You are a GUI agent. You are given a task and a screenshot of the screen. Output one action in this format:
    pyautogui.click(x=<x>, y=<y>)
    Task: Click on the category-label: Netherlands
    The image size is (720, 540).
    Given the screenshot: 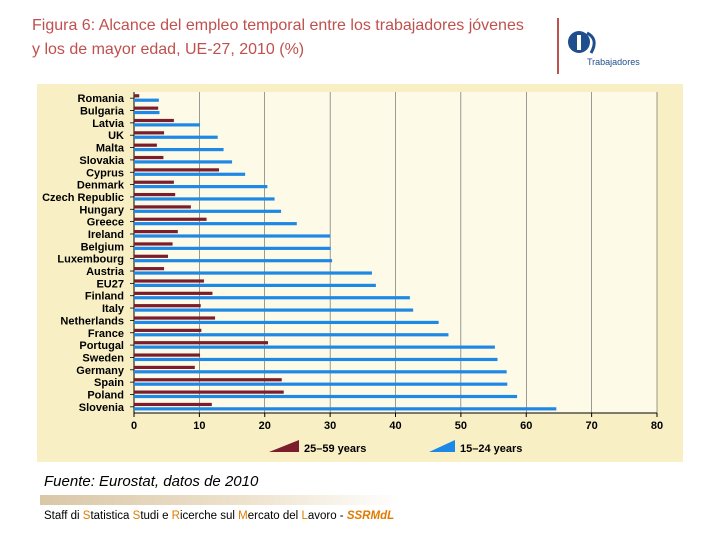 What is the action you would take?
    pyautogui.click(x=92, y=321)
    